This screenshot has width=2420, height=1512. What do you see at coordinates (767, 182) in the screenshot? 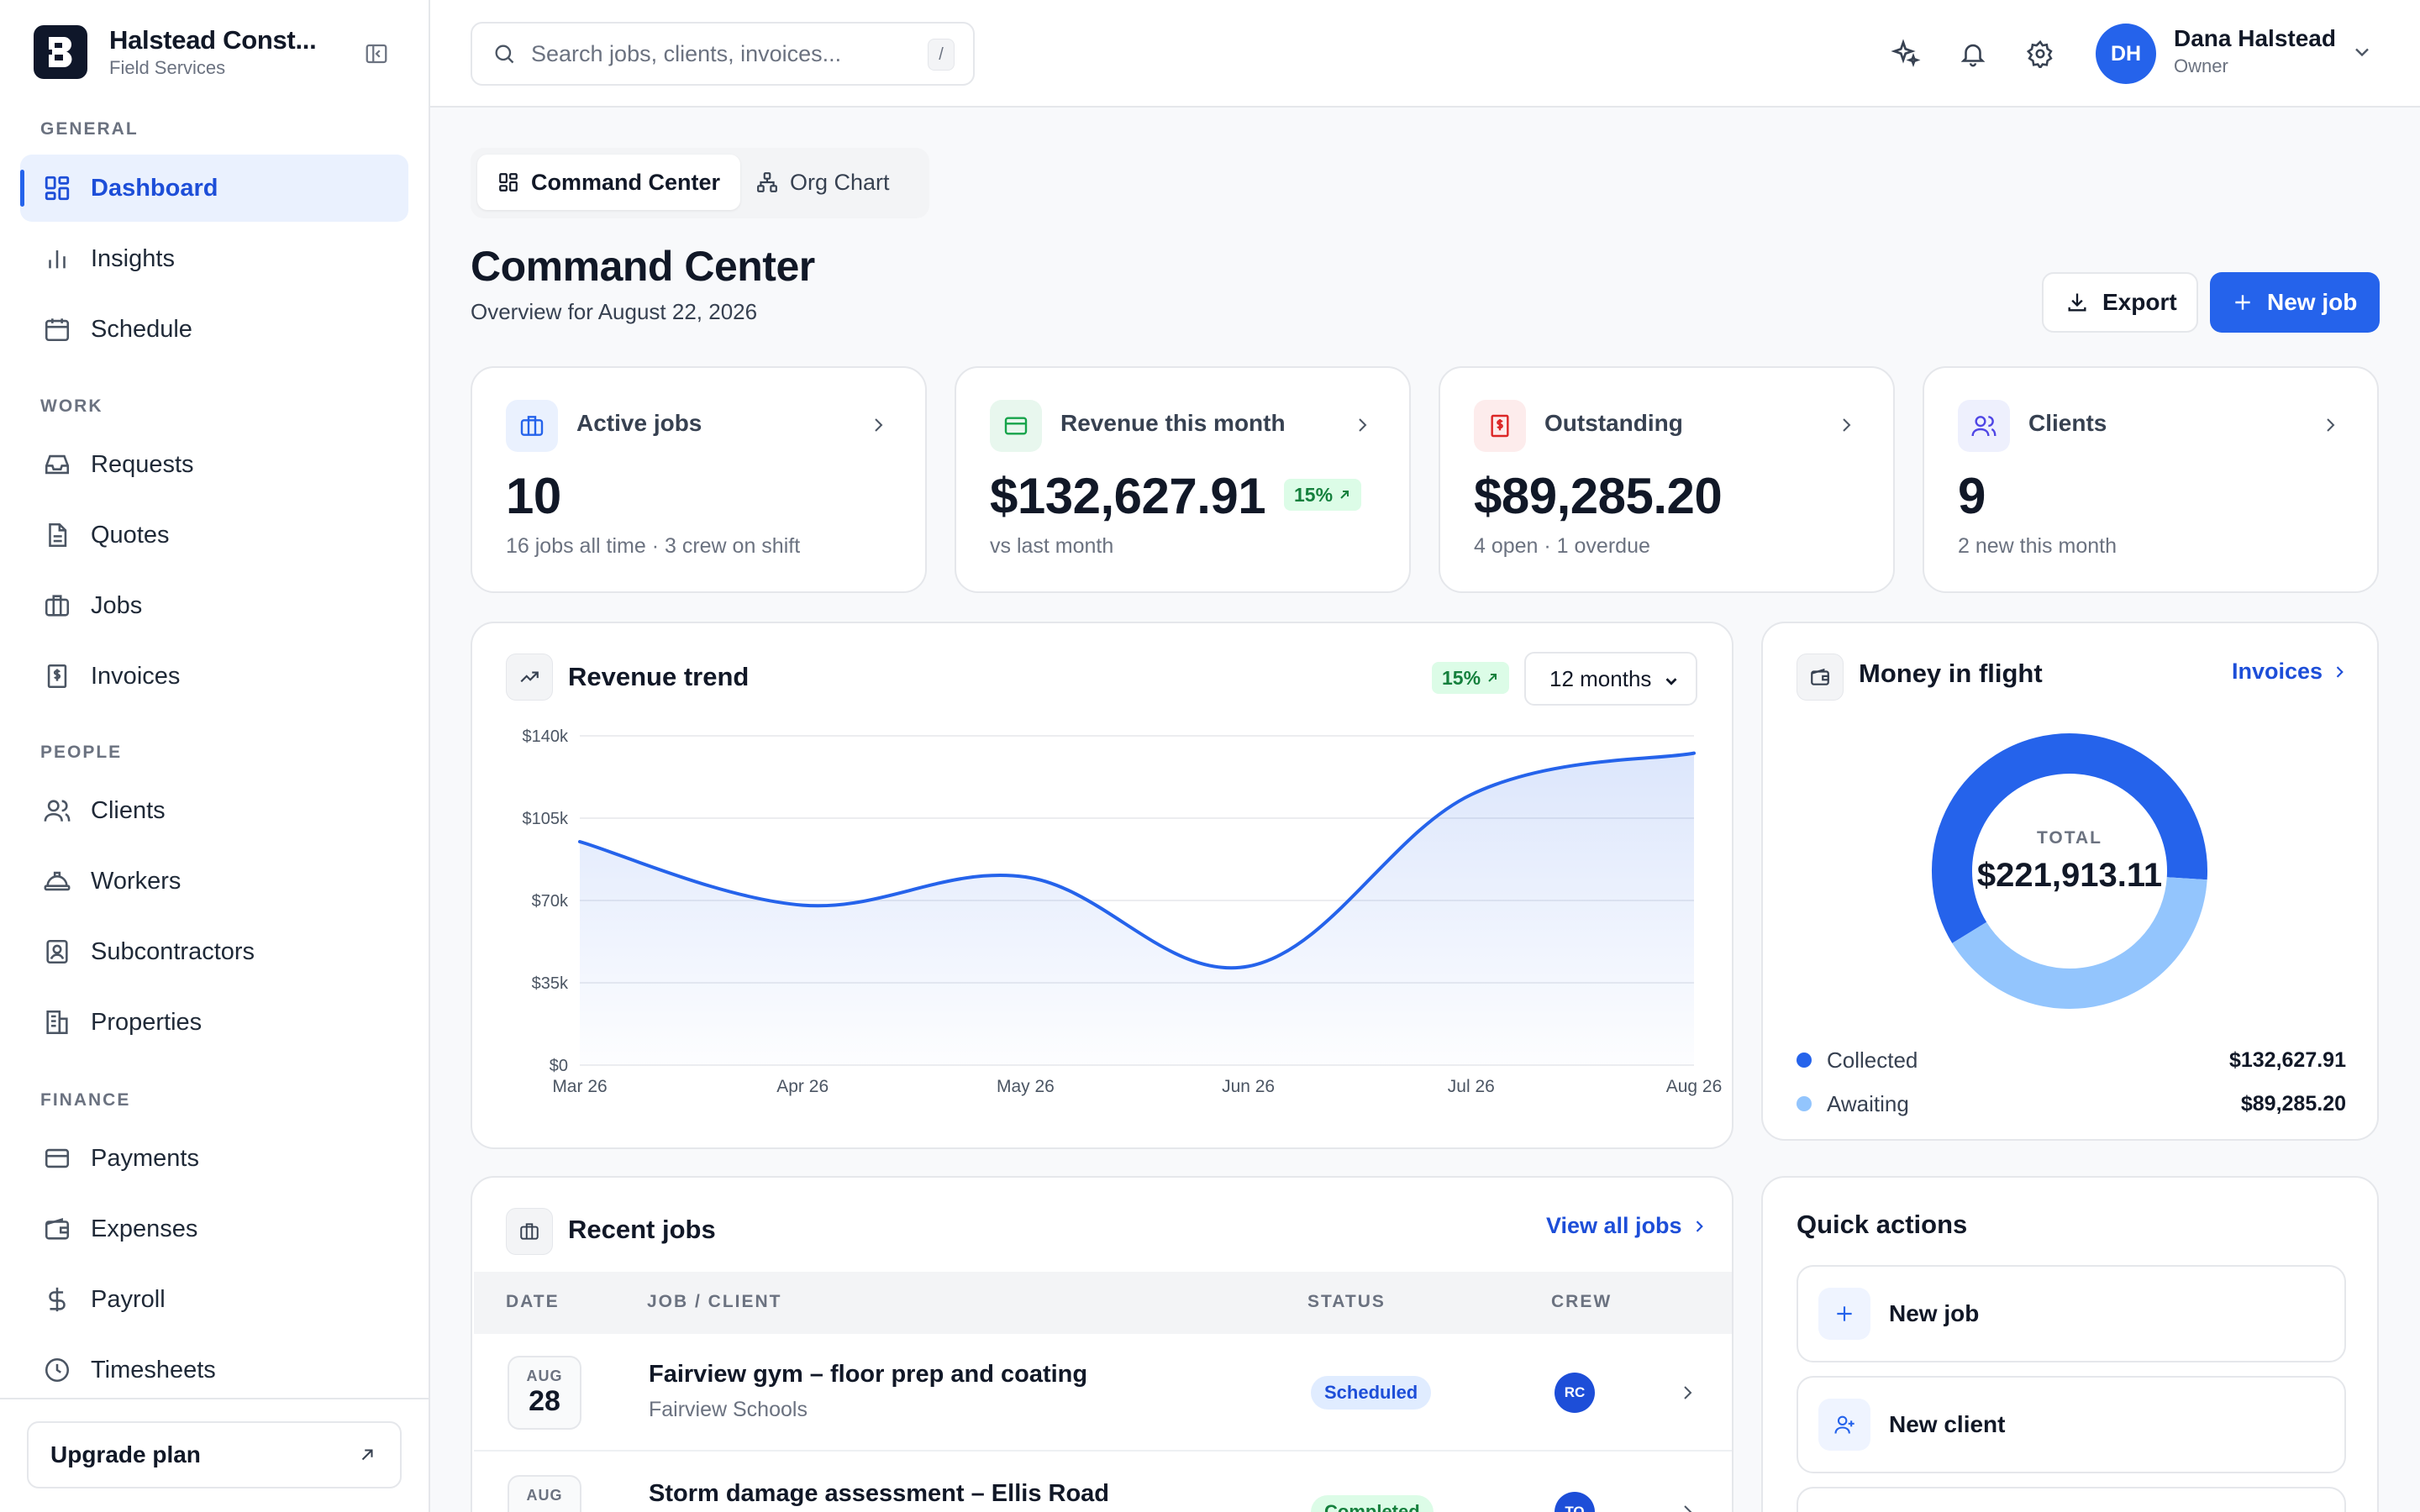
I see `org-chart-icon` at bounding box center [767, 182].